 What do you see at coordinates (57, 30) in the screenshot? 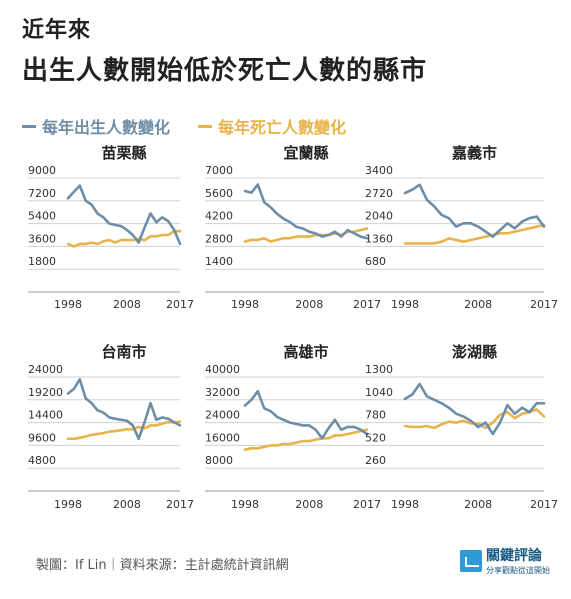
I see `page-title-line1: 近年來` at bounding box center [57, 30].